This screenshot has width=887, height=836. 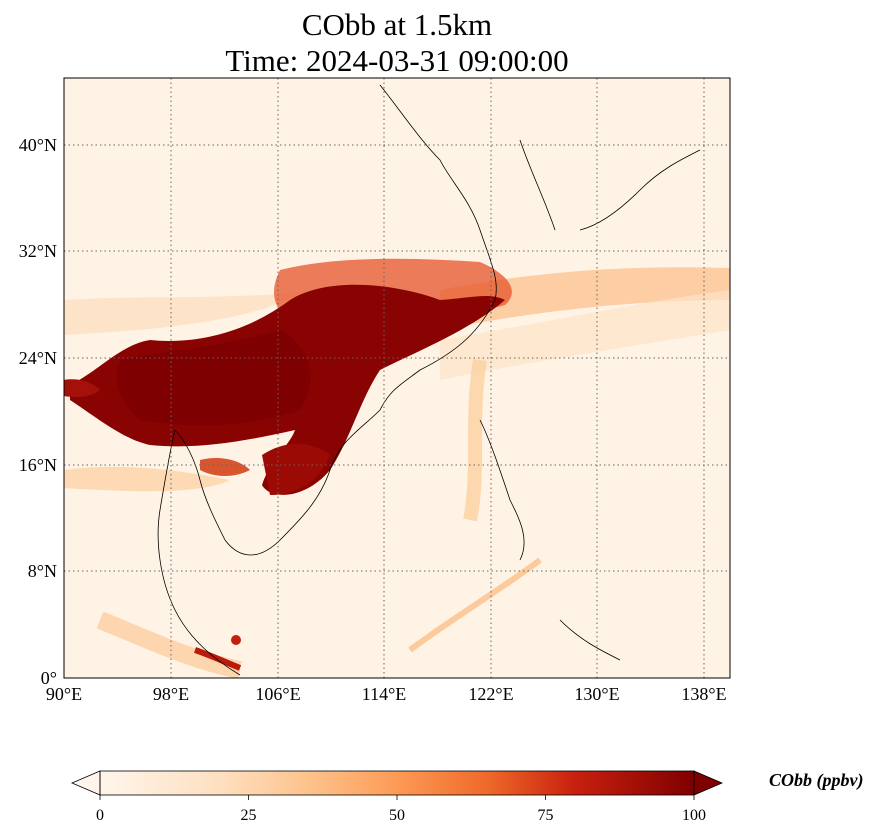 What do you see at coordinates (546, 815) in the screenshot?
I see `colorbar-tick-label: 75` at bounding box center [546, 815].